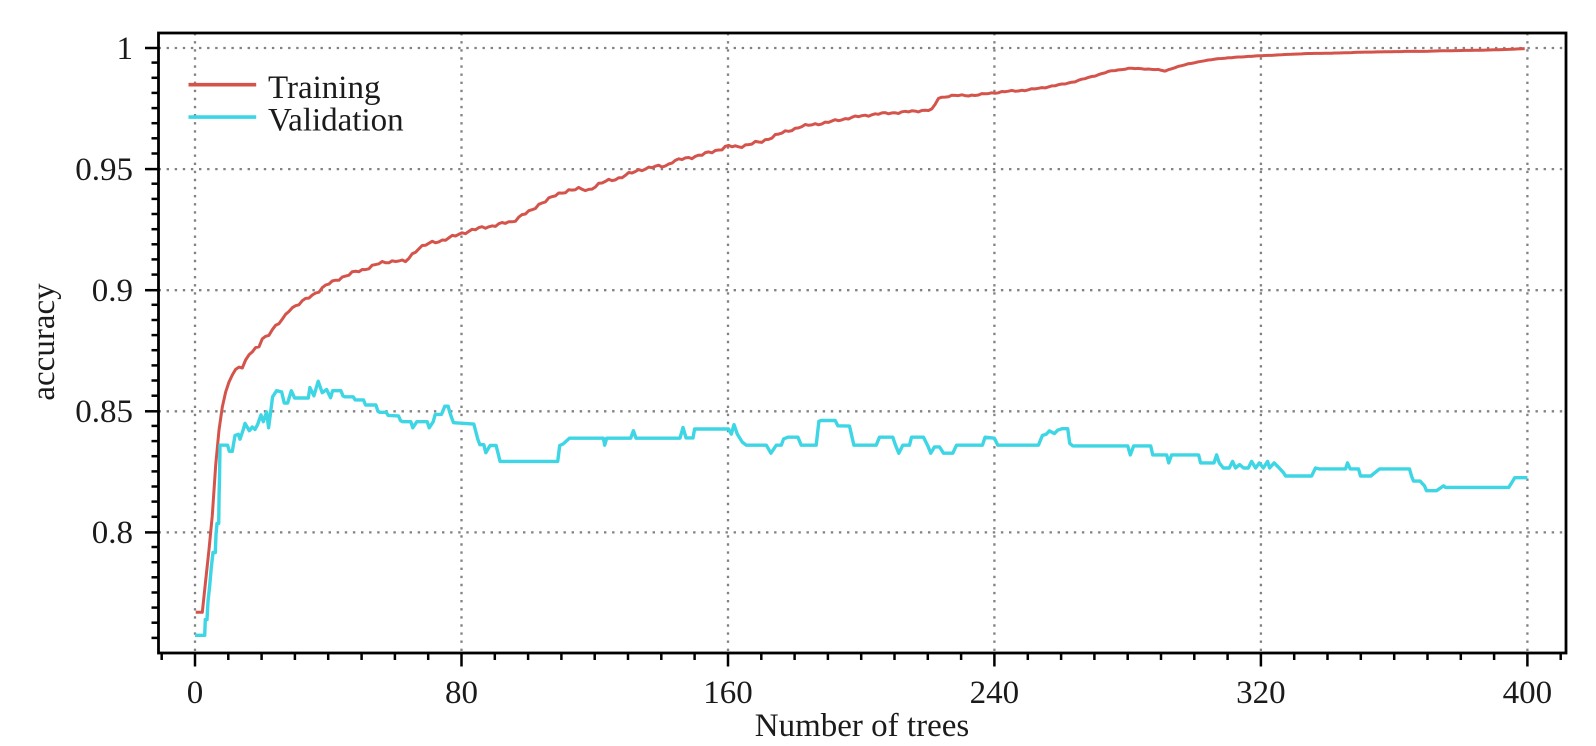  What do you see at coordinates (44, 342) in the screenshot?
I see `svg-text: accuracy` at bounding box center [44, 342].